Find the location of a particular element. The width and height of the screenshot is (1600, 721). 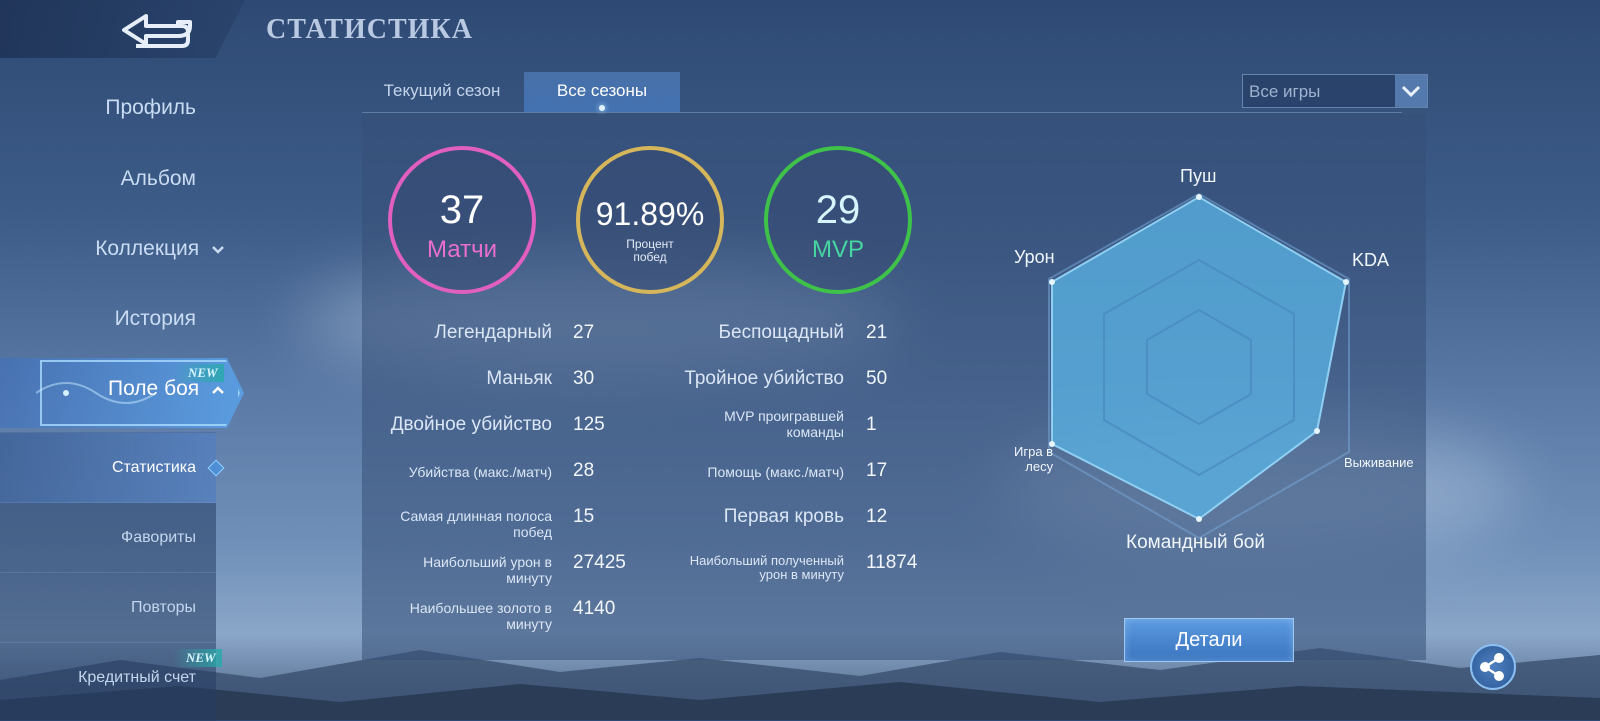

sidebar-item-label: Коллекция is located at coordinates (147, 248).